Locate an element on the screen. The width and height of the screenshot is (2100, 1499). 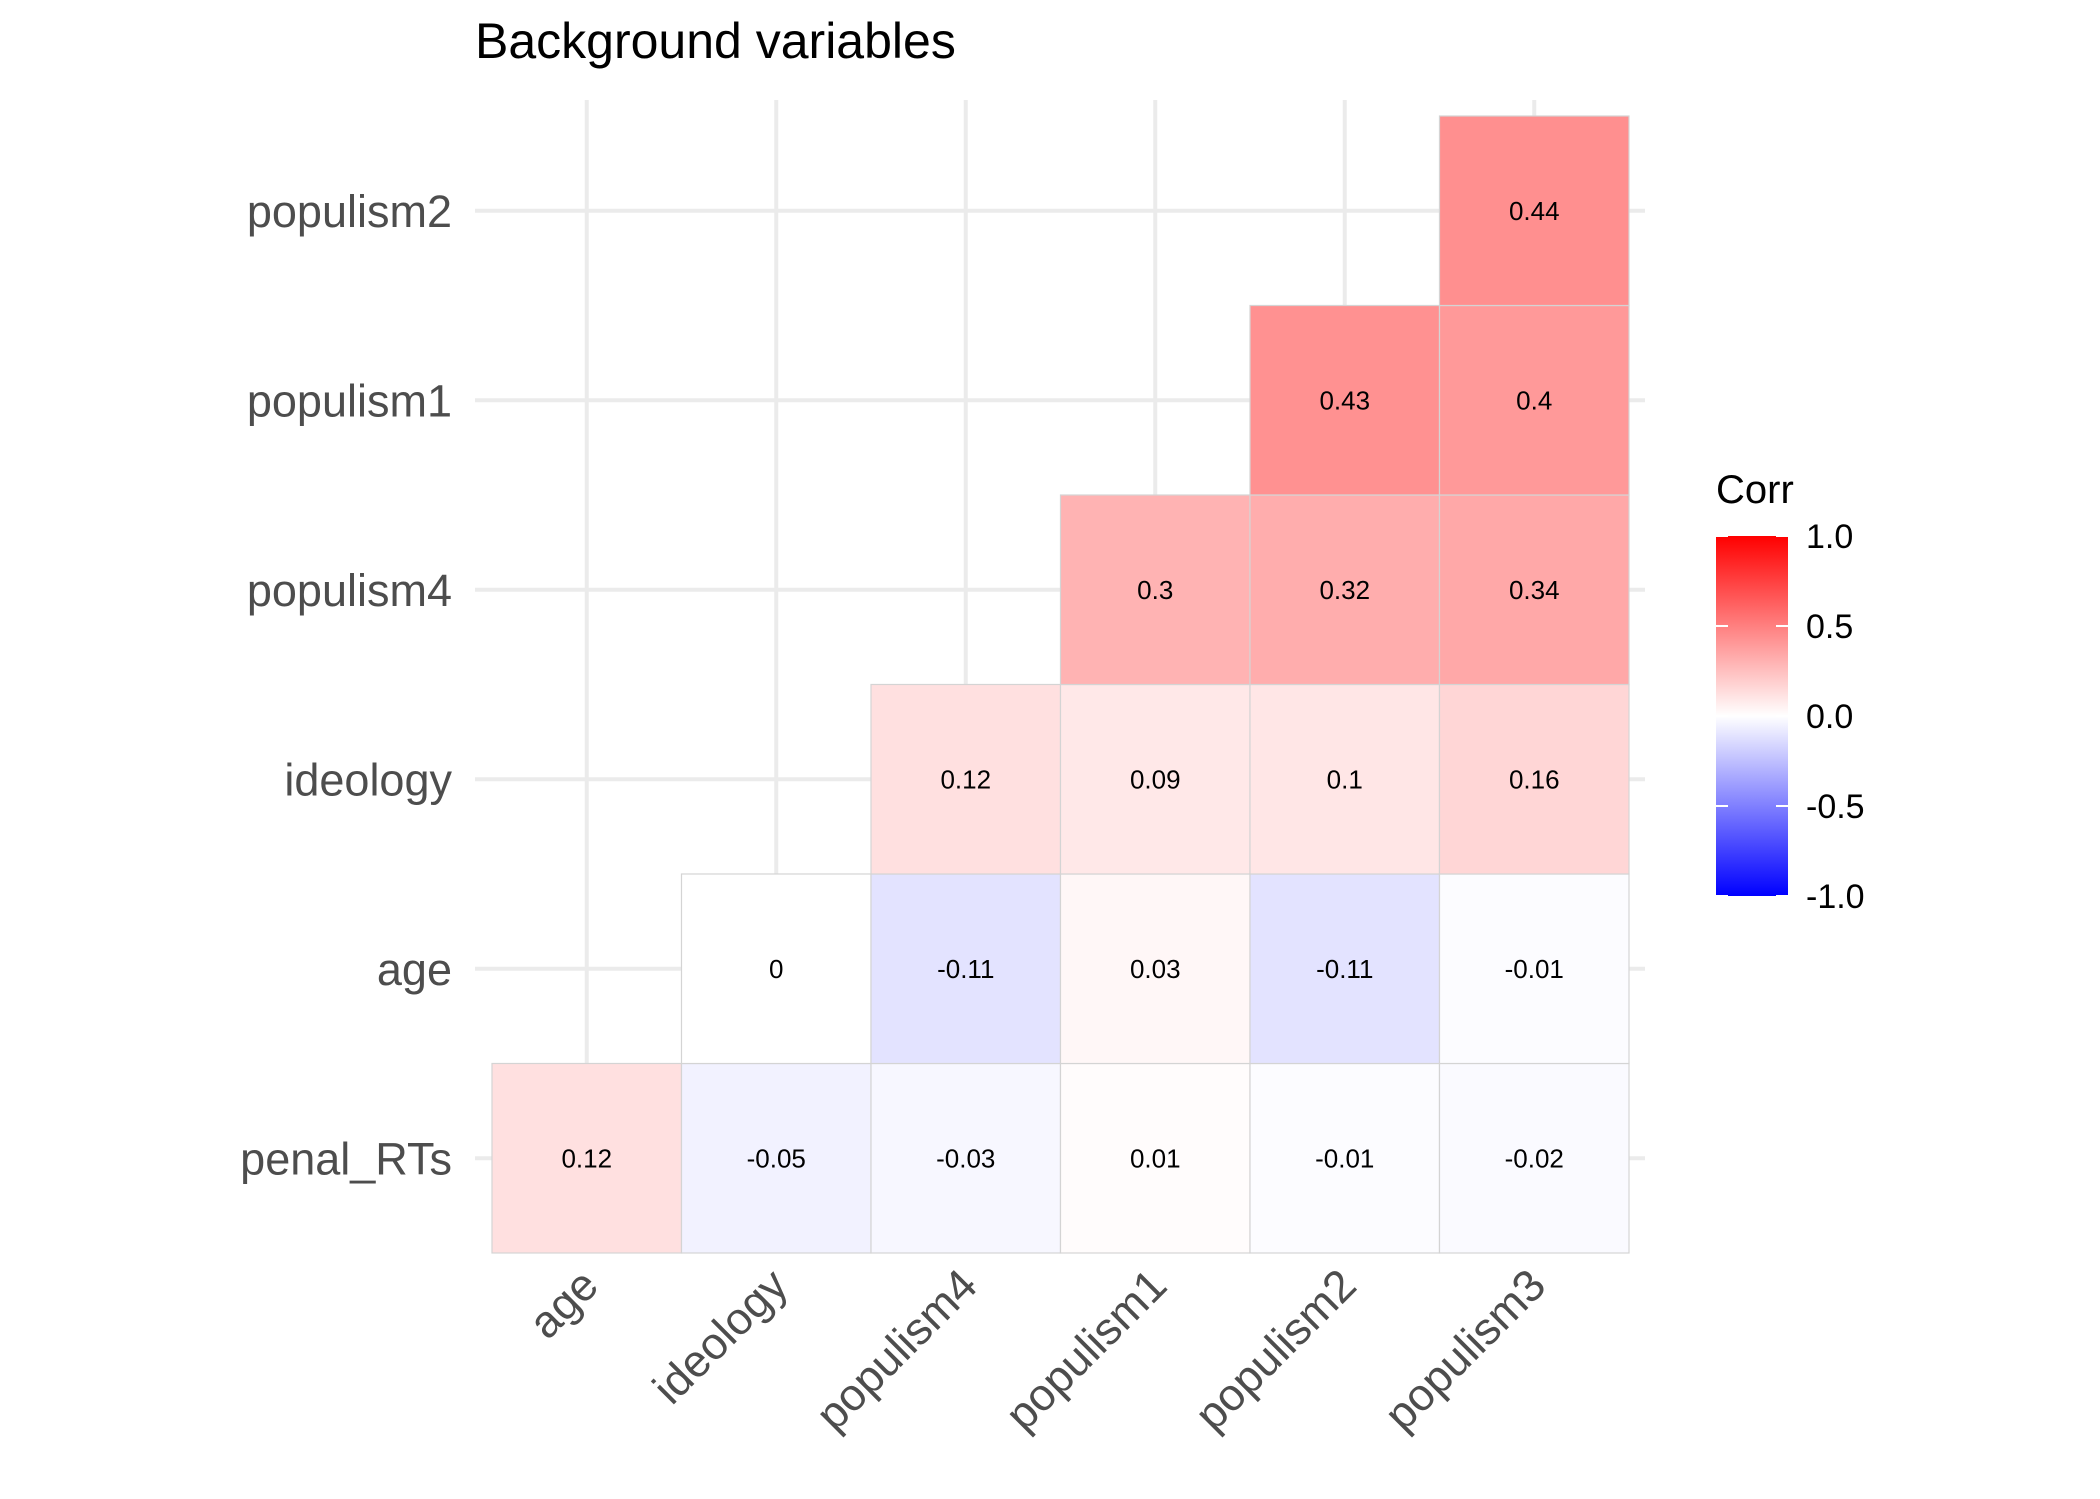
heatmap-cell-populism3-age is located at coordinates (1534, 969).